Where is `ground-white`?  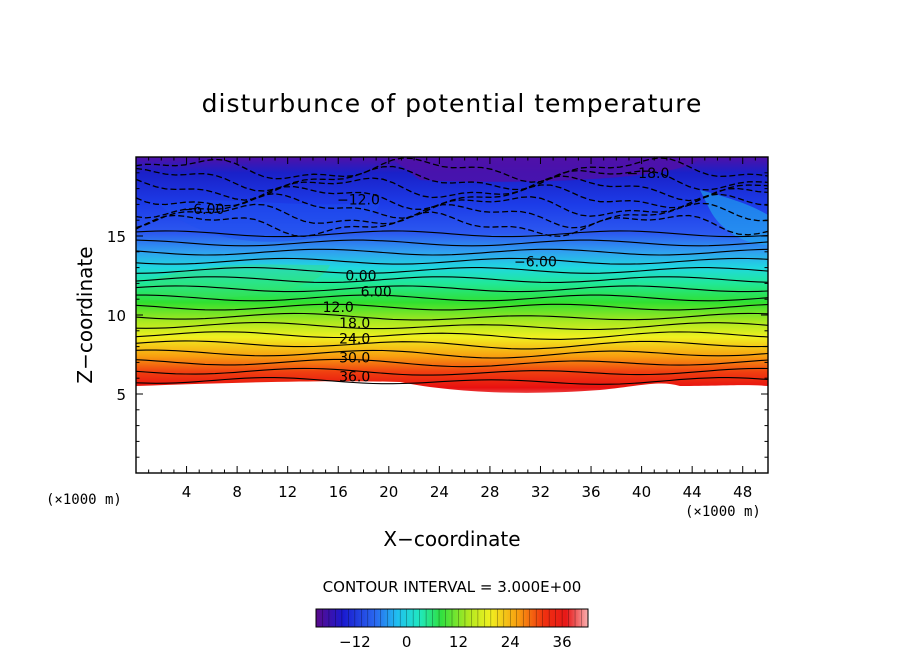
ground-white is located at coordinates (452, 427).